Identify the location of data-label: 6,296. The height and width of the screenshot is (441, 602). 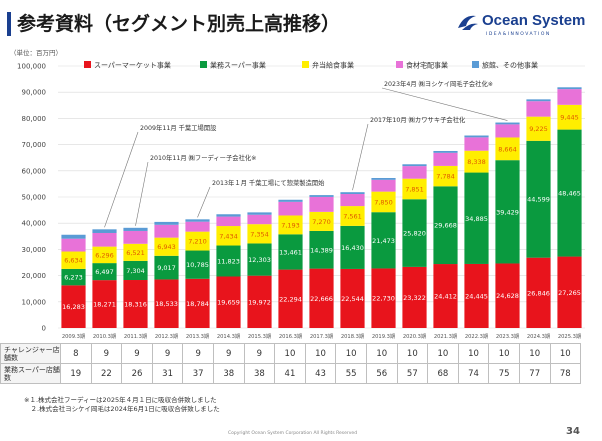
(104, 255).